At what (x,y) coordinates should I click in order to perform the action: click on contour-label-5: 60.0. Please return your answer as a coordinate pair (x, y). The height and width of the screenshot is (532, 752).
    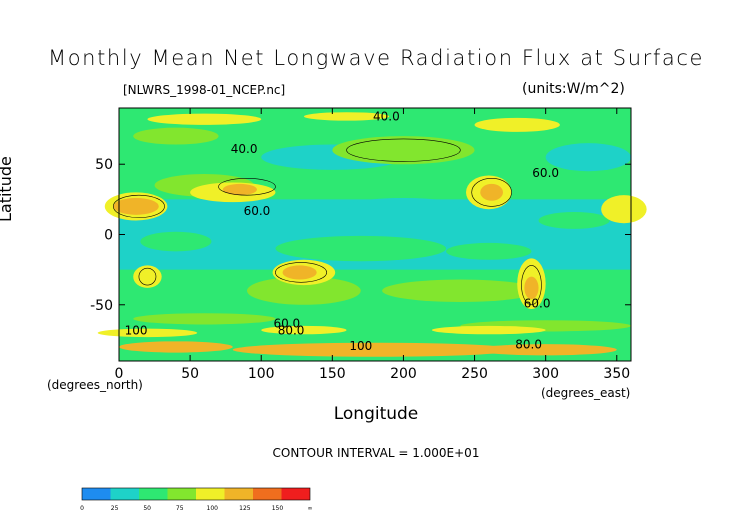
    Looking at the image, I should click on (286, 323).